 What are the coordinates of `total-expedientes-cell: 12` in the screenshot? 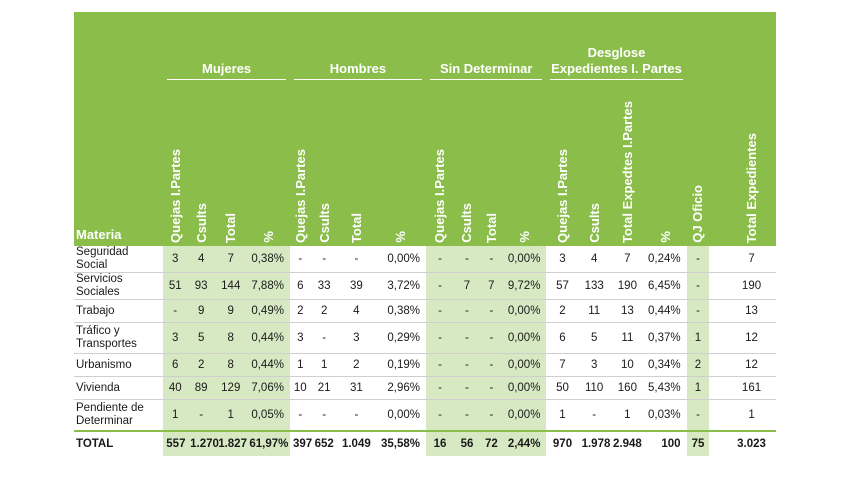 It's located at (751, 365).